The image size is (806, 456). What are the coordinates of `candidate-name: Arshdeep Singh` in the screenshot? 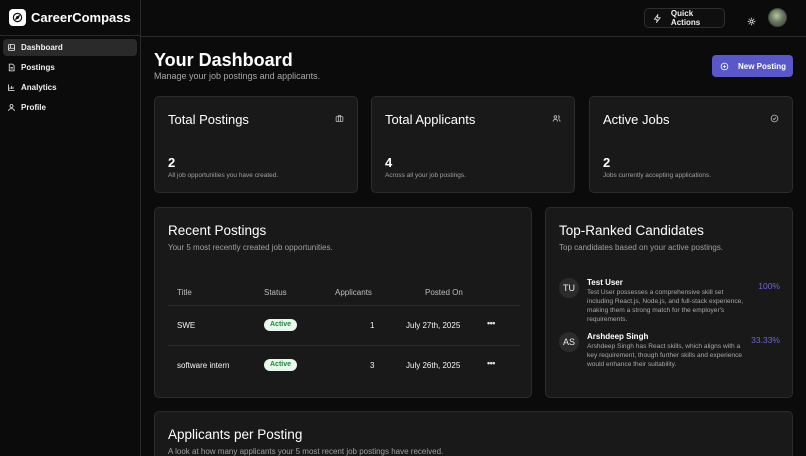 It's located at (618, 336).